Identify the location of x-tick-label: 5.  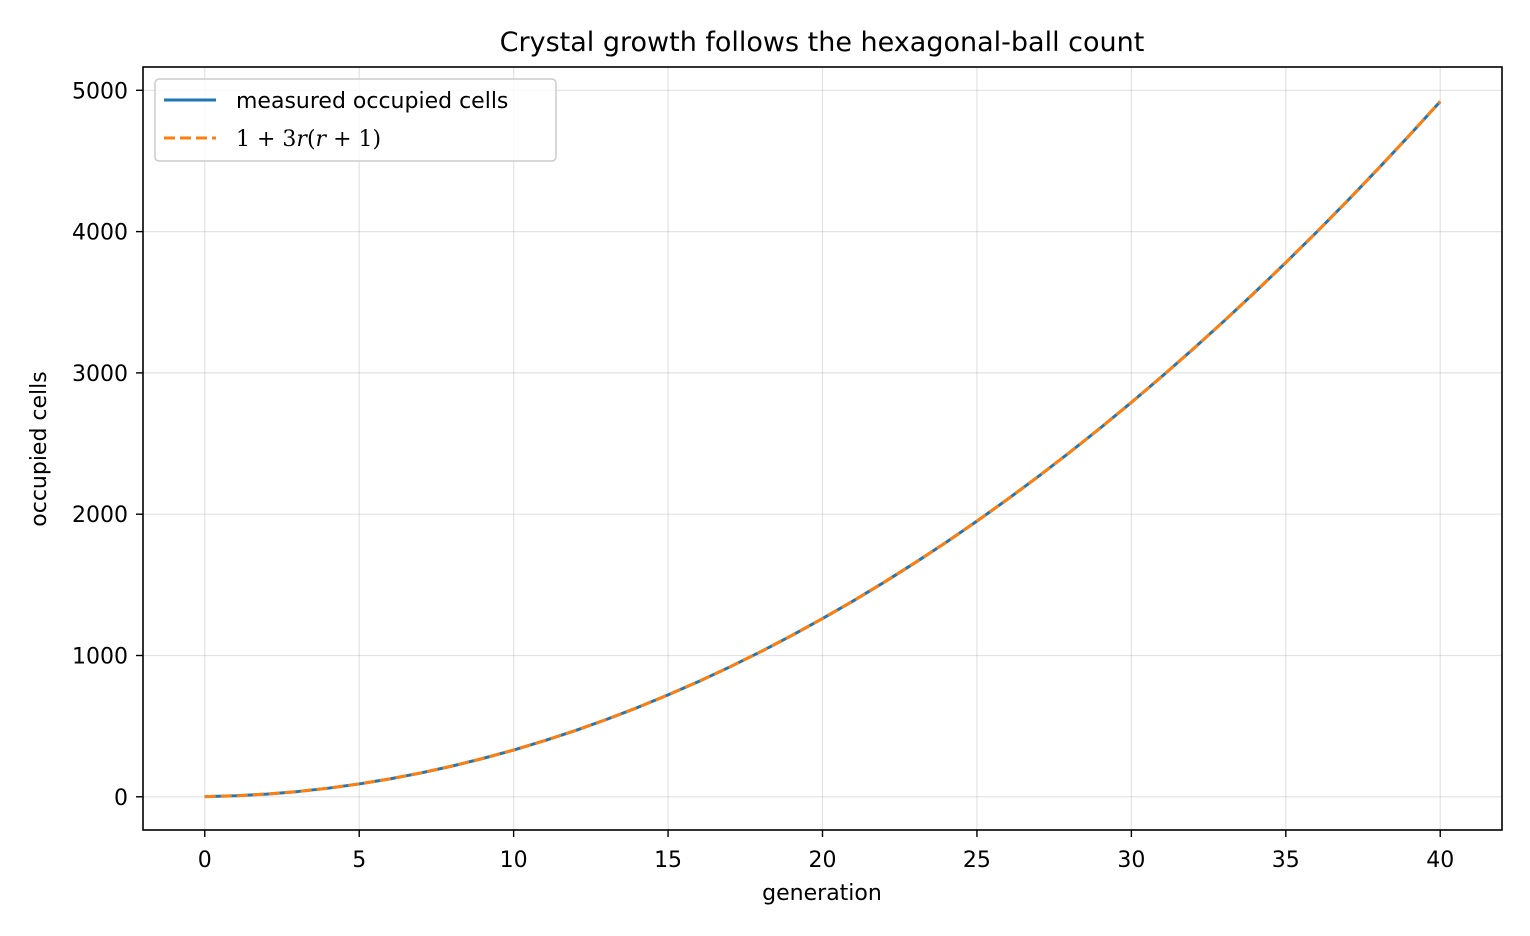
(359, 860).